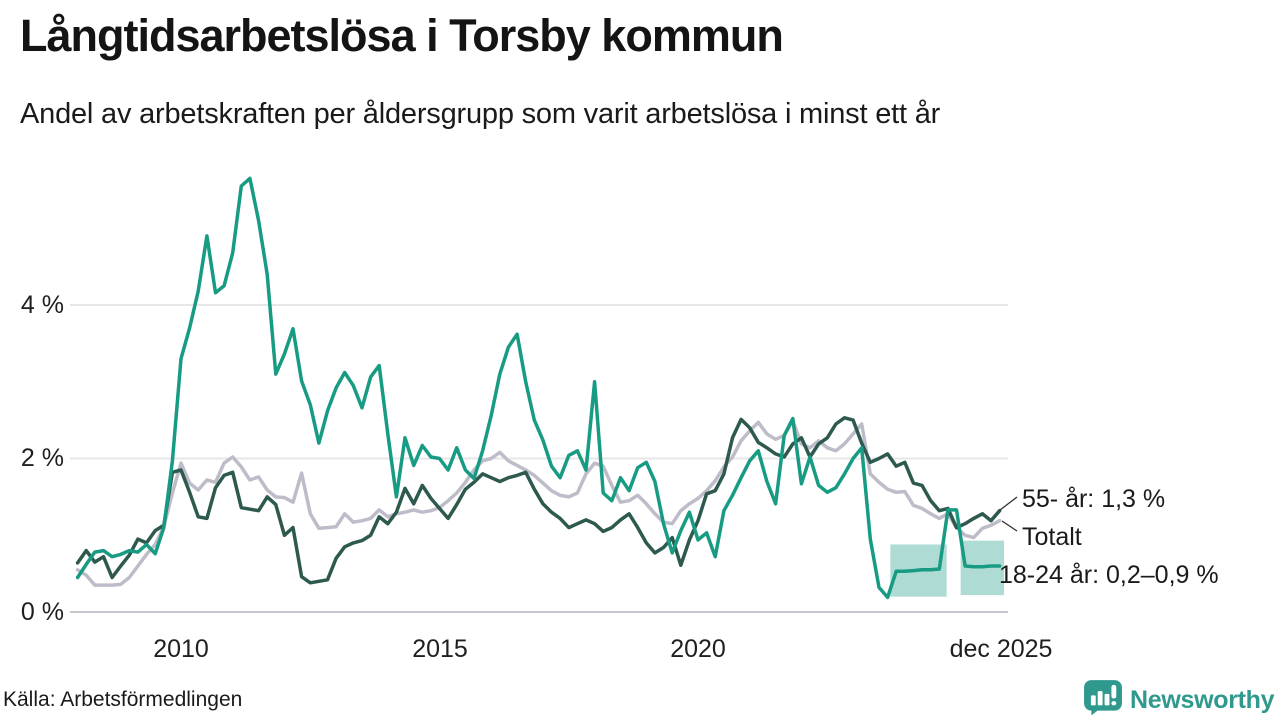 This screenshot has width=1280, height=721. Describe the element at coordinates (1001, 649) in the screenshot. I see `x-axis-tick-dec-2025: dec 2025` at that location.